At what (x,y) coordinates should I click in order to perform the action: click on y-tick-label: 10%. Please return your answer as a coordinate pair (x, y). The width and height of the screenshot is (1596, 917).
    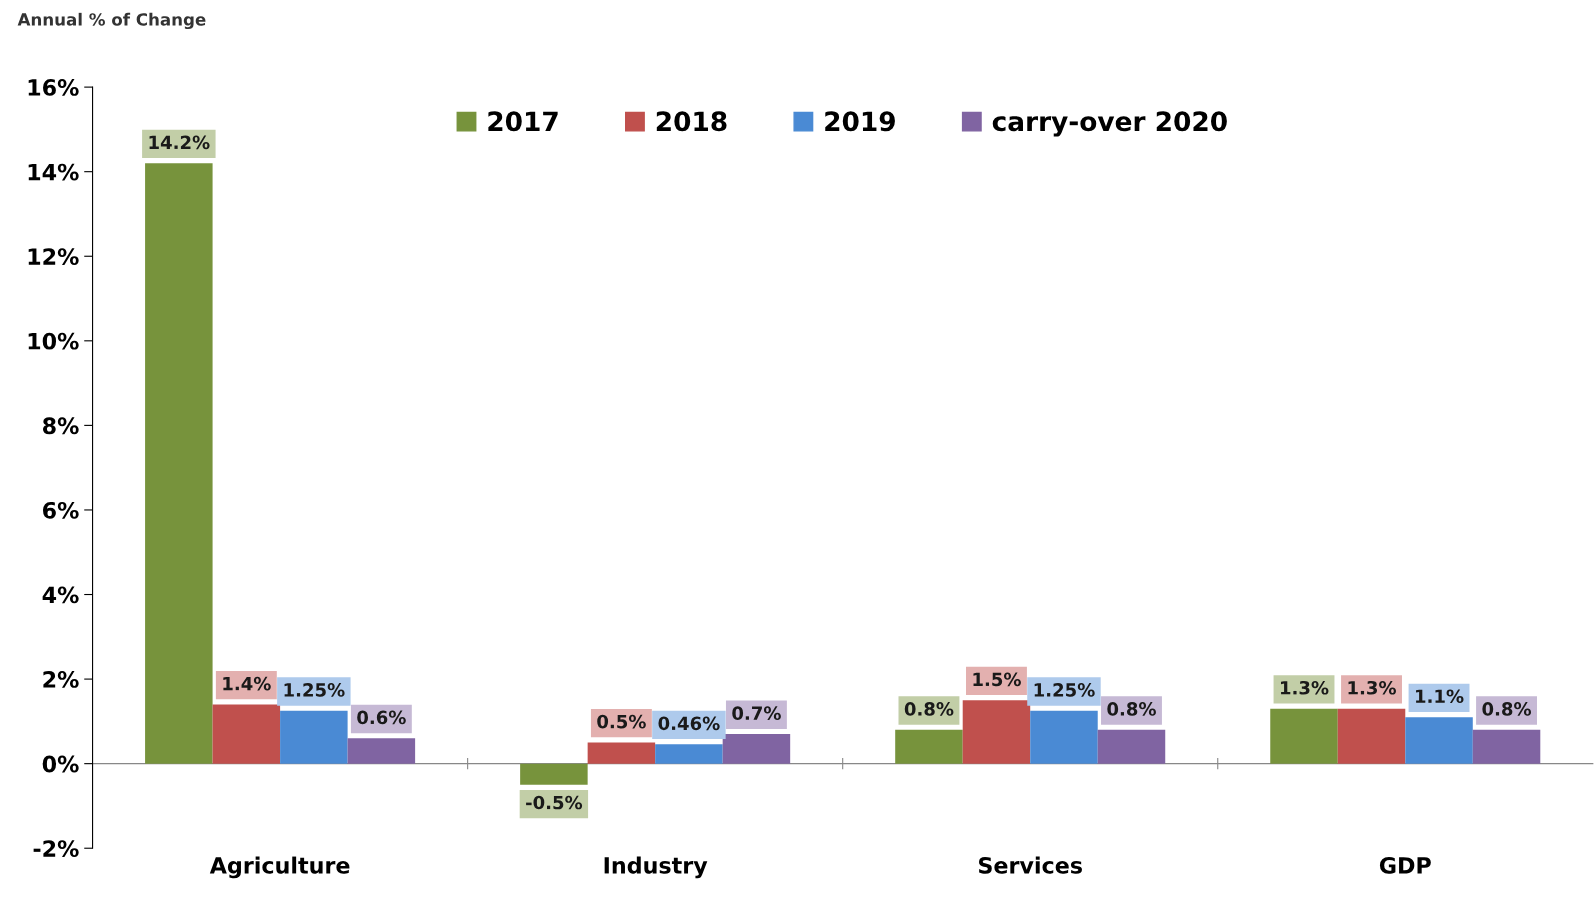
    Looking at the image, I should click on (53, 341).